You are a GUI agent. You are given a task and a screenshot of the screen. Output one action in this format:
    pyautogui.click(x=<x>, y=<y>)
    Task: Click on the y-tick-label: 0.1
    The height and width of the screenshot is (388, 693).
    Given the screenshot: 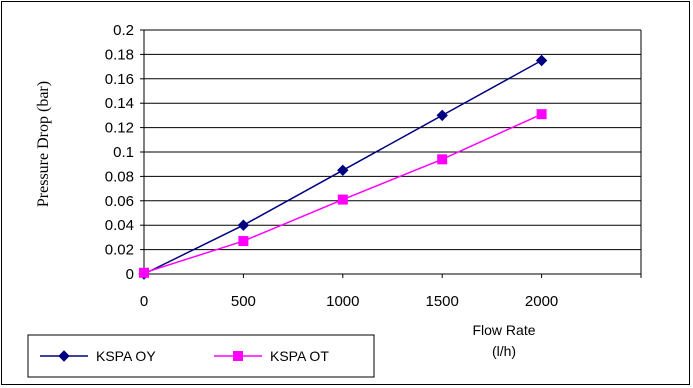 What is the action you would take?
    pyautogui.click(x=123, y=152)
    